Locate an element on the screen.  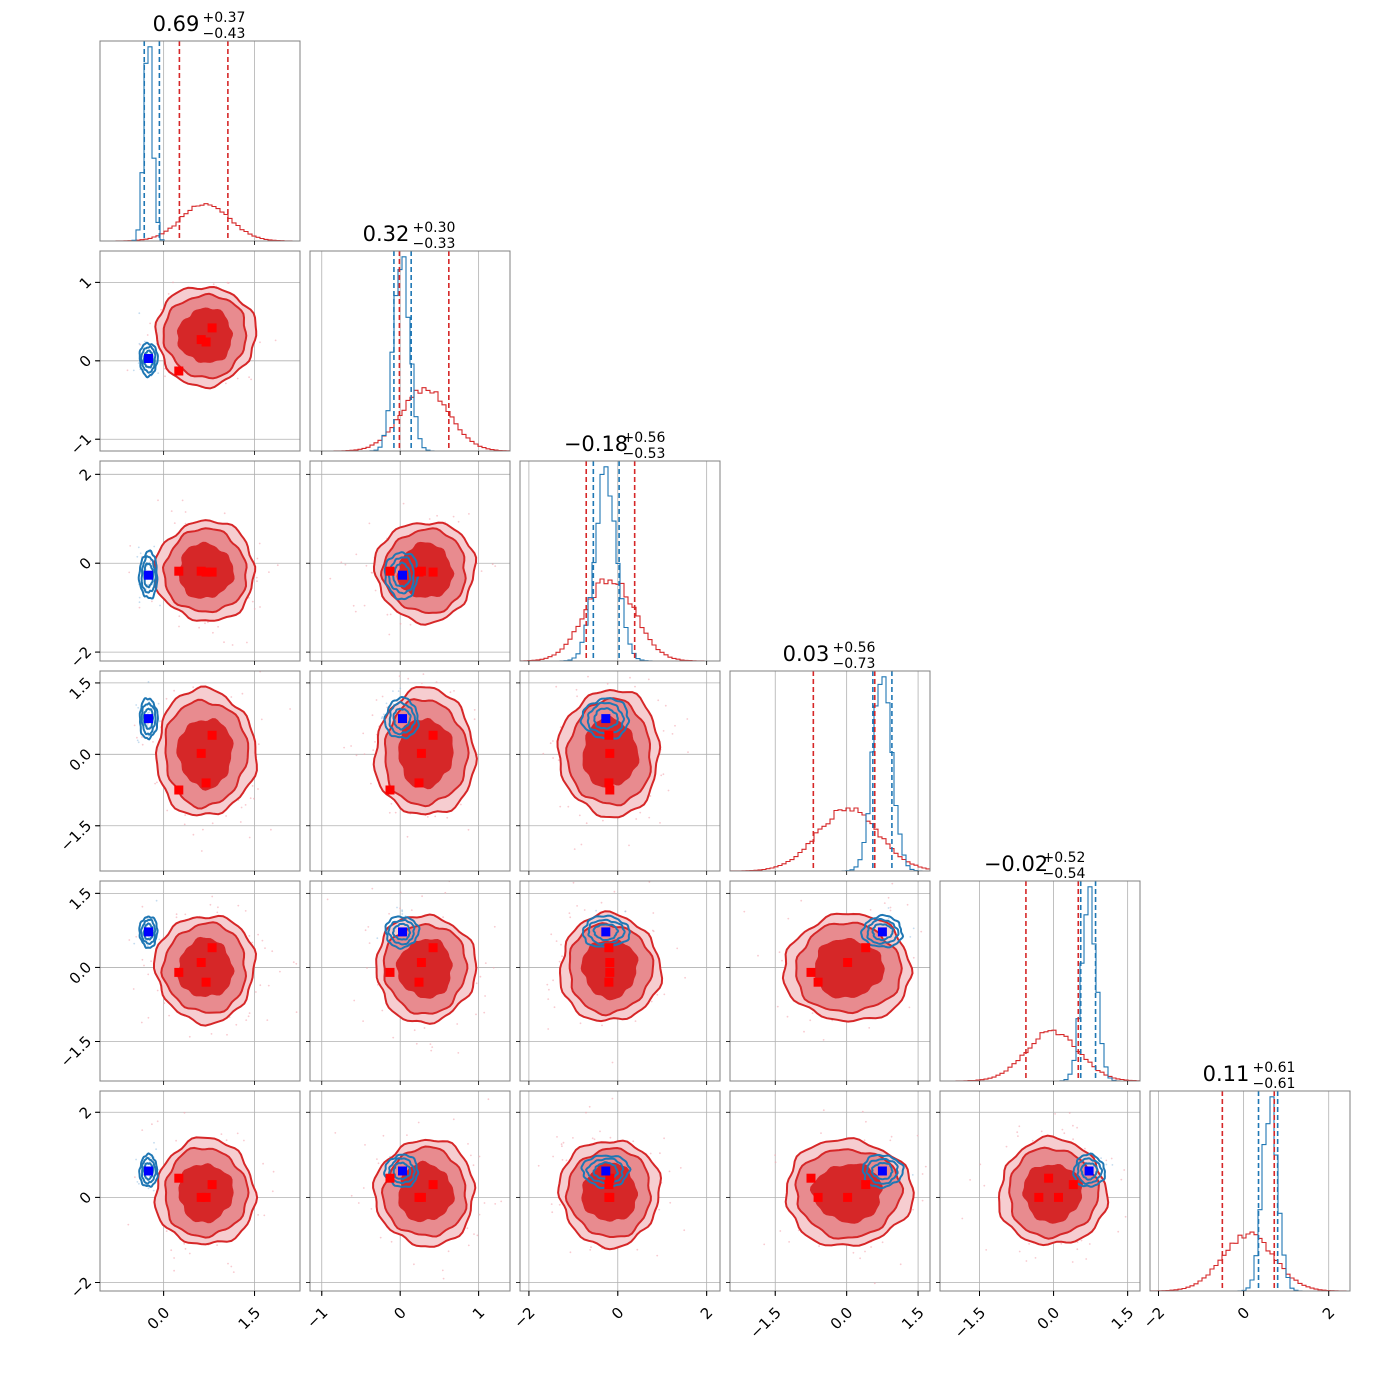
panel-title-2: 0.32 is located at coordinates (386, 234).